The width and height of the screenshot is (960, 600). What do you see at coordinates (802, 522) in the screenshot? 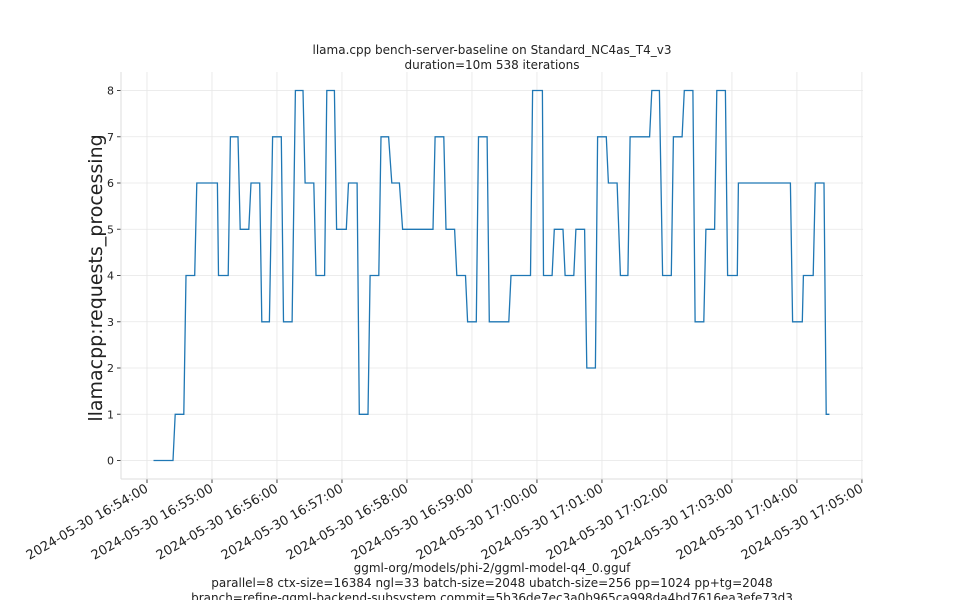
I see `x-tick-label: 2024-05-30 17:05:00` at bounding box center [802, 522].